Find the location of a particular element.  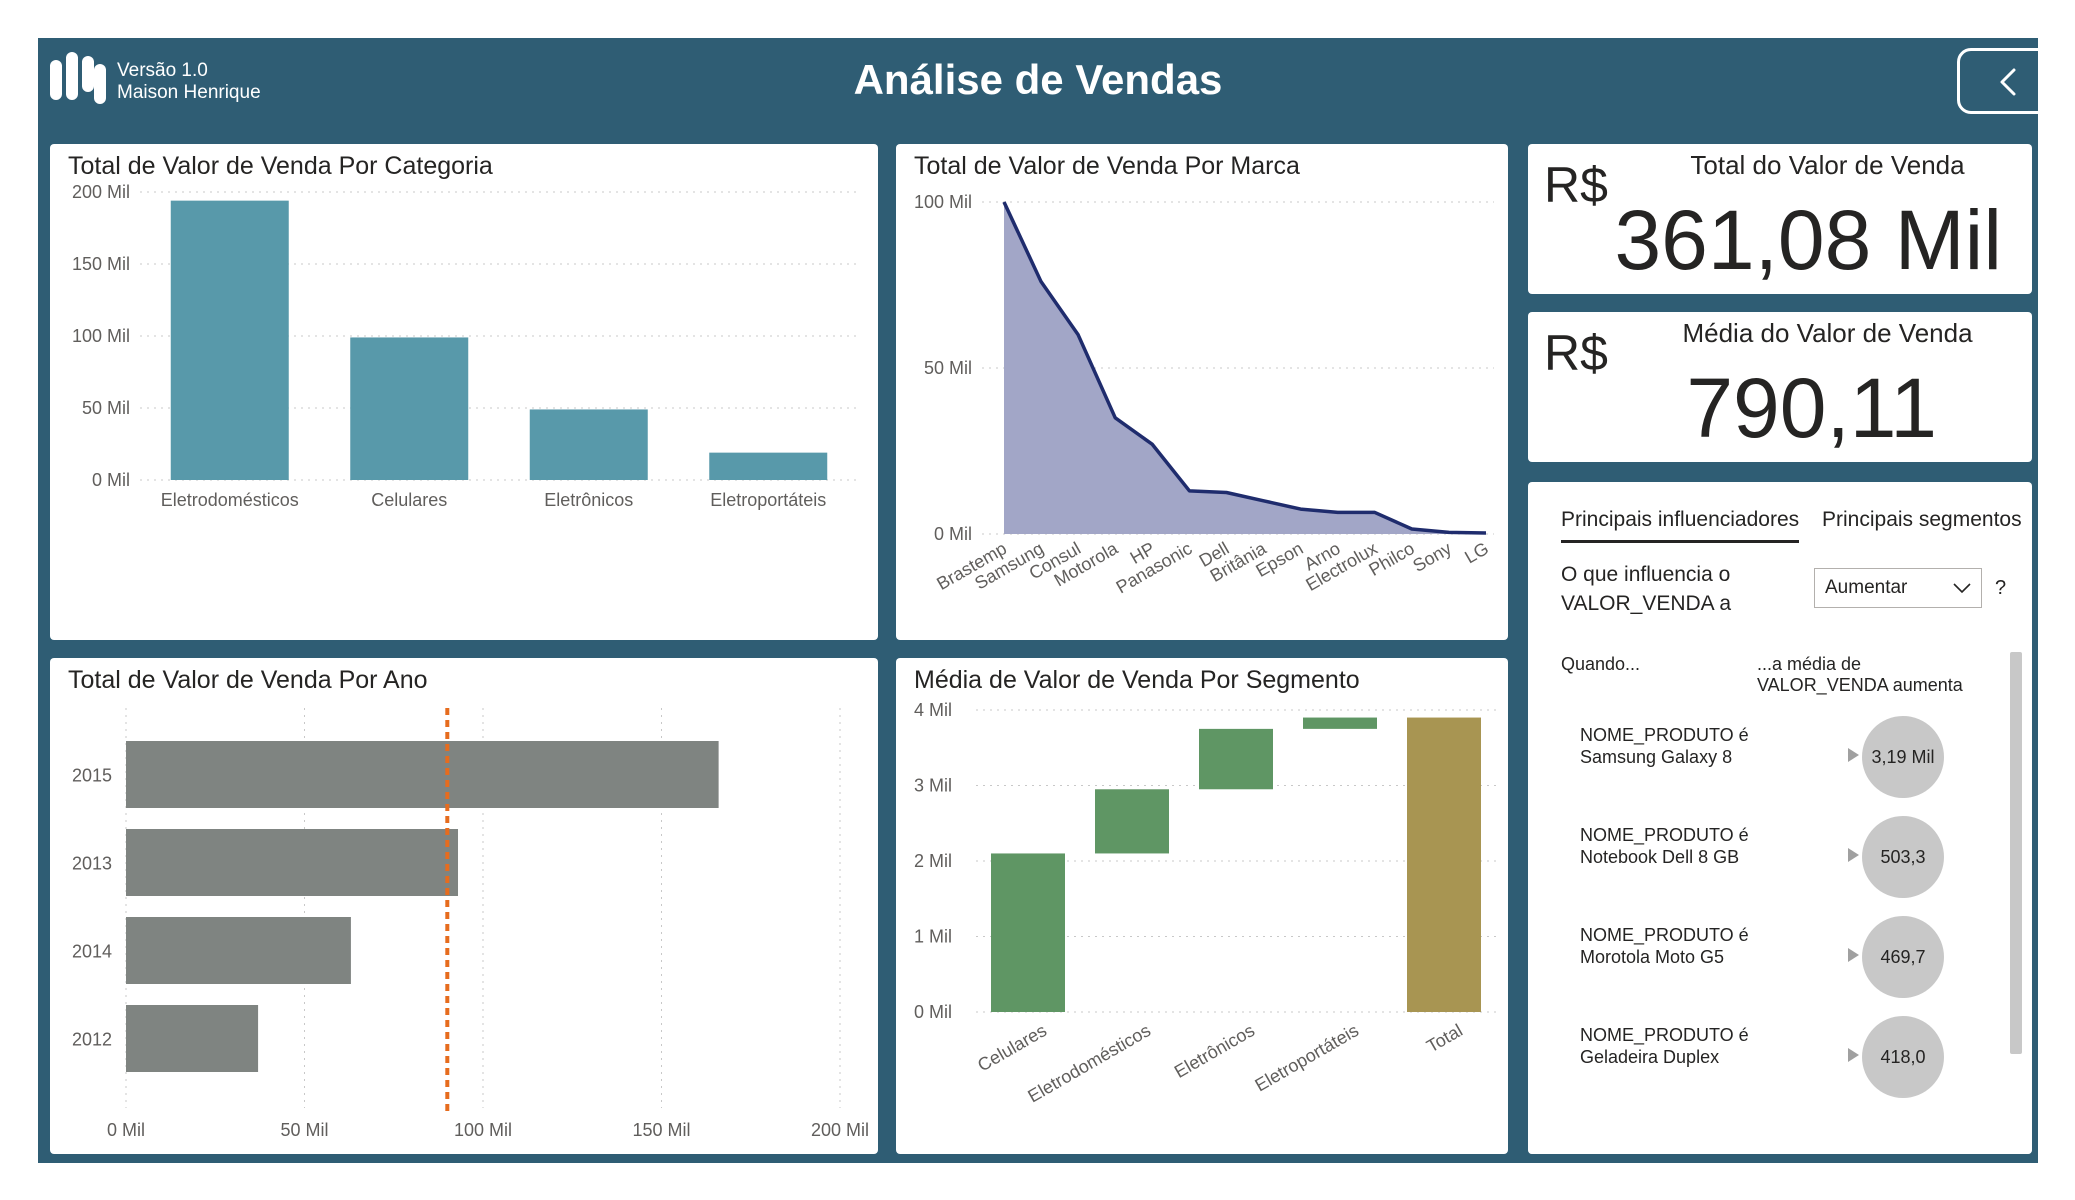

x-tick-label: Sony is located at coordinates (1432, 557).